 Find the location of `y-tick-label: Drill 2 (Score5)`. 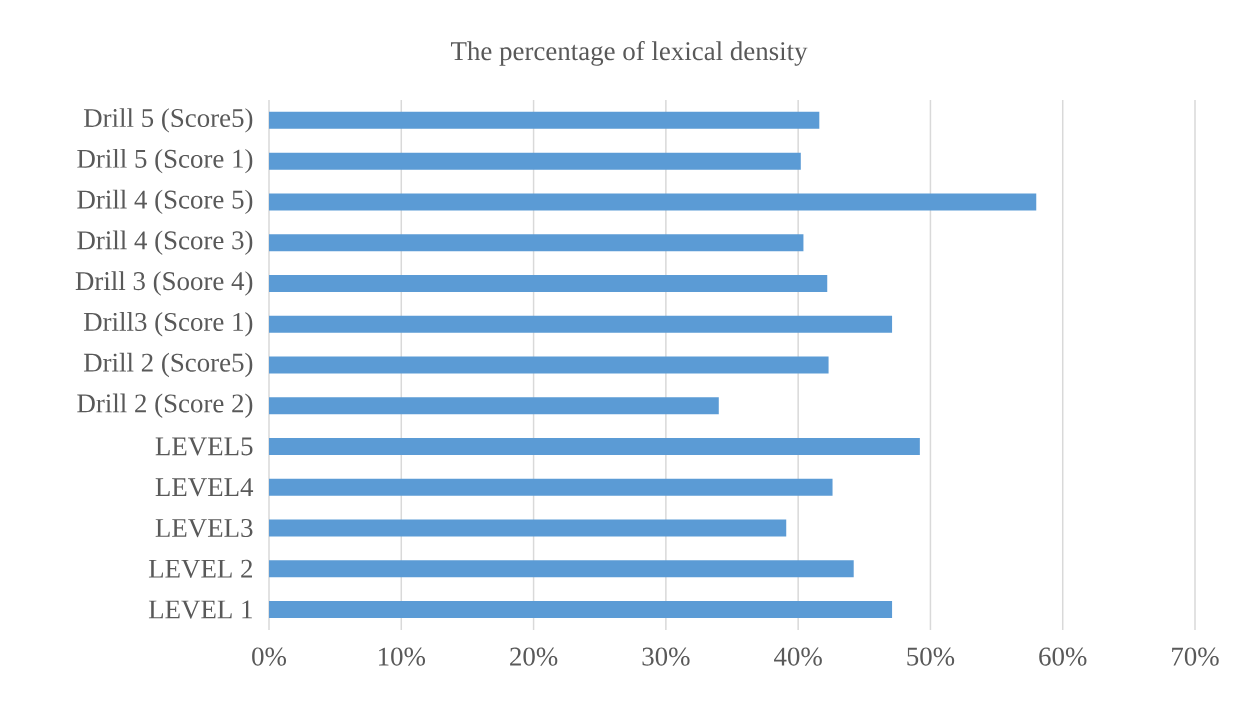

y-tick-label: Drill 2 (Score5) is located at coordinates (168, 365).